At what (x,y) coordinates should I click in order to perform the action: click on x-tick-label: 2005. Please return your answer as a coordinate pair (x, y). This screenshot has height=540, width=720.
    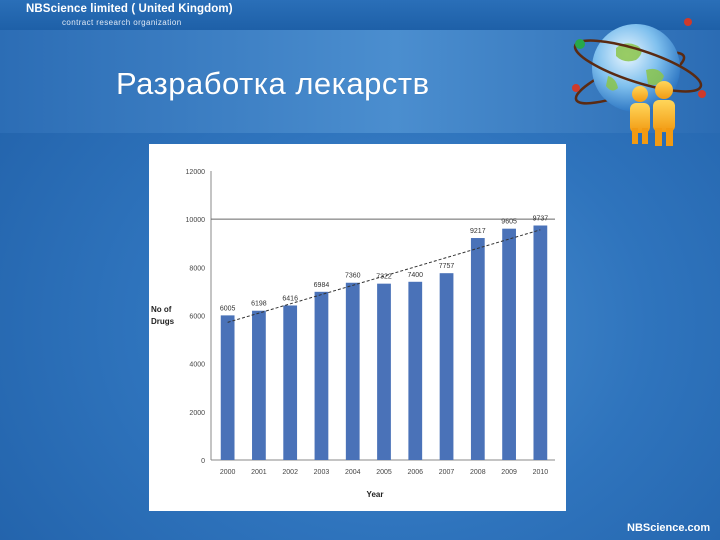
    Looking at the image, I should click on (384, 472).